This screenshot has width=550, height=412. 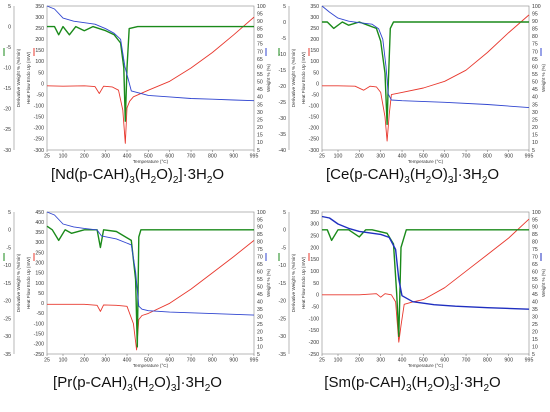 What do you see at coordinates (137, 176) in the screenshot?
I see `chart-caption: [Nd(p-CAH)3(H2O)2]·3H2O` at bounding box center [137, 176].